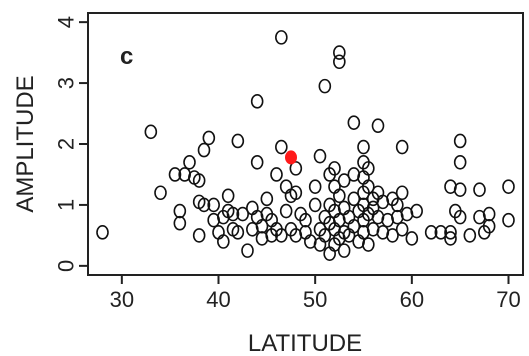  I want to click on x-axis-ticks: 30 40 50 60 70, so click(315, 293).